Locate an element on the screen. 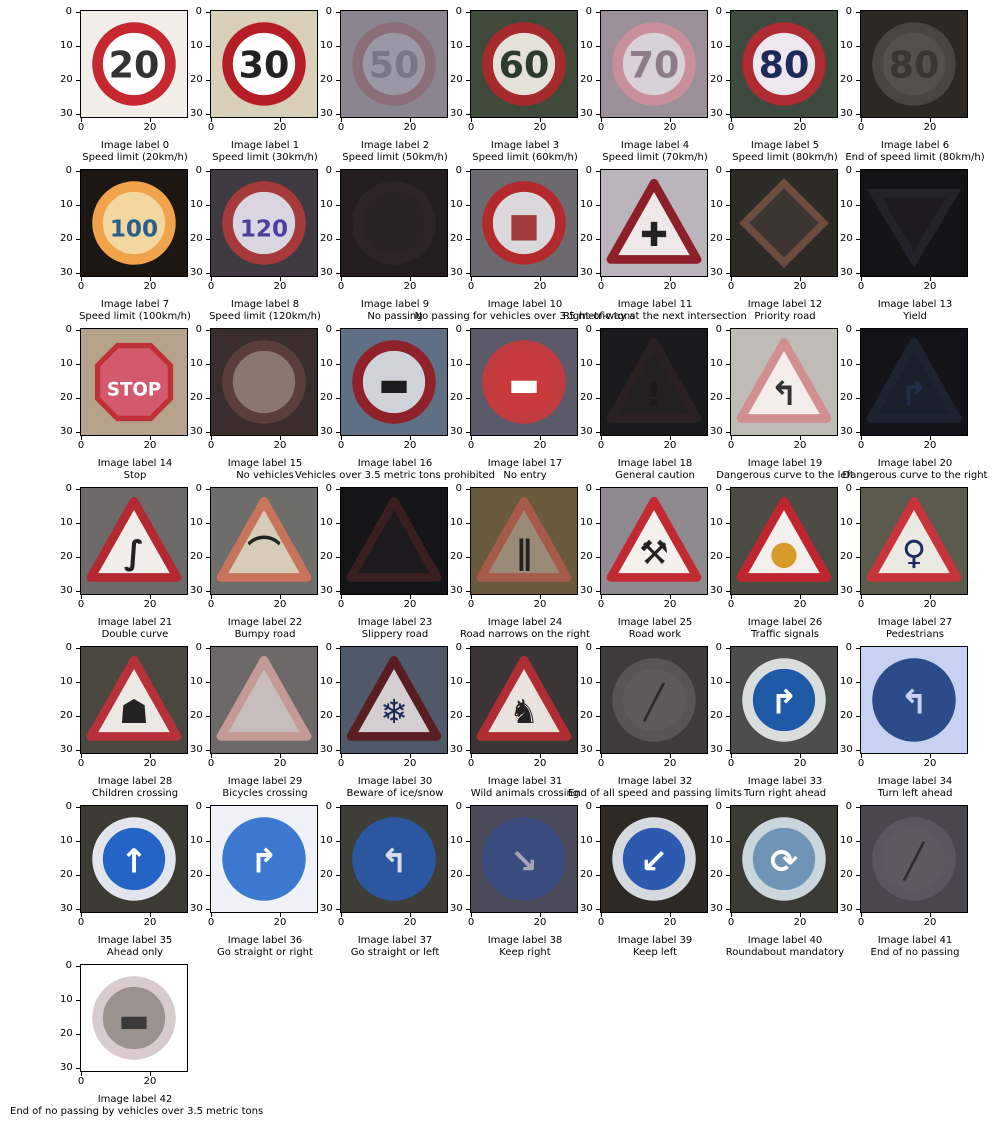  sign-image: ❄ is located at coordinates (394, 700).